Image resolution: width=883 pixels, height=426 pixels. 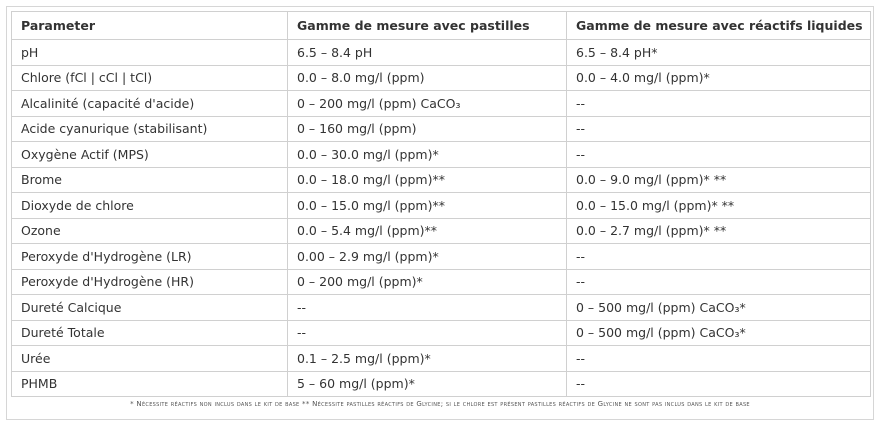 I want to click on table-cell: 0 – 160 mg/l (ppm), so click(x=427, y=128).